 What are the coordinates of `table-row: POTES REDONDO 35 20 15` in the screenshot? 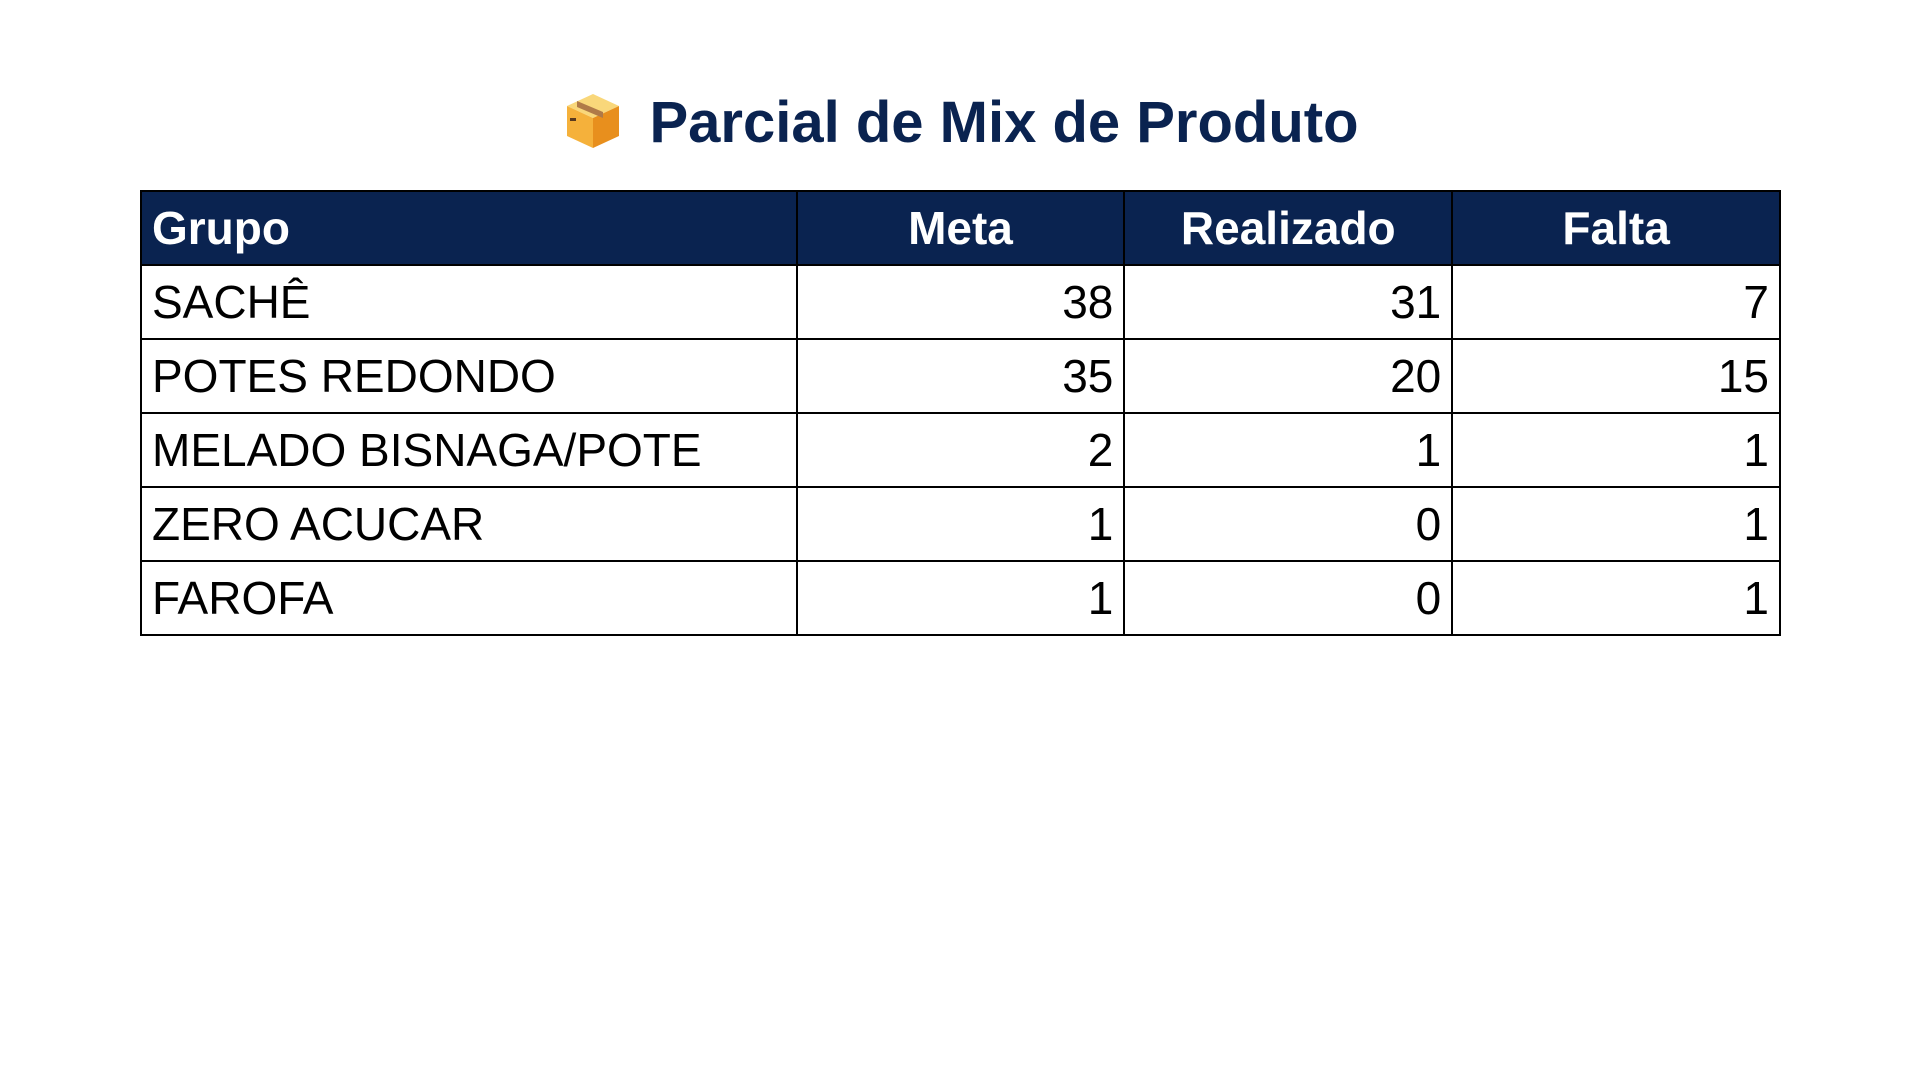 It's located at (960, 376).